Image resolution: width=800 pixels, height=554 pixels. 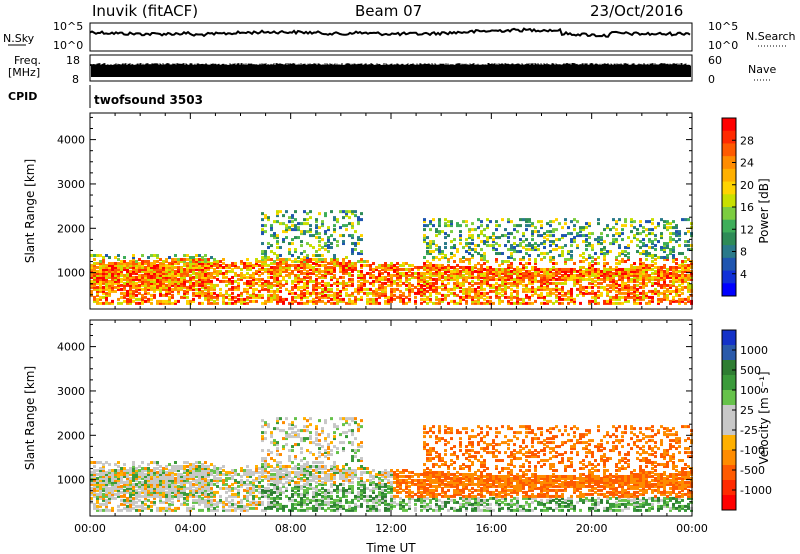 What do you see at coordinates (729, 214) in the screenshot?
I see `power-colorbar-swatch` at bounding box center [729, 214].